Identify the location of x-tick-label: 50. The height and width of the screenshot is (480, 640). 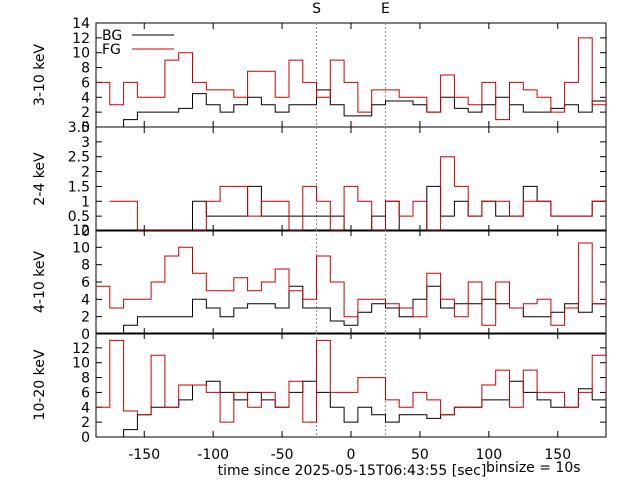
(420, 455).